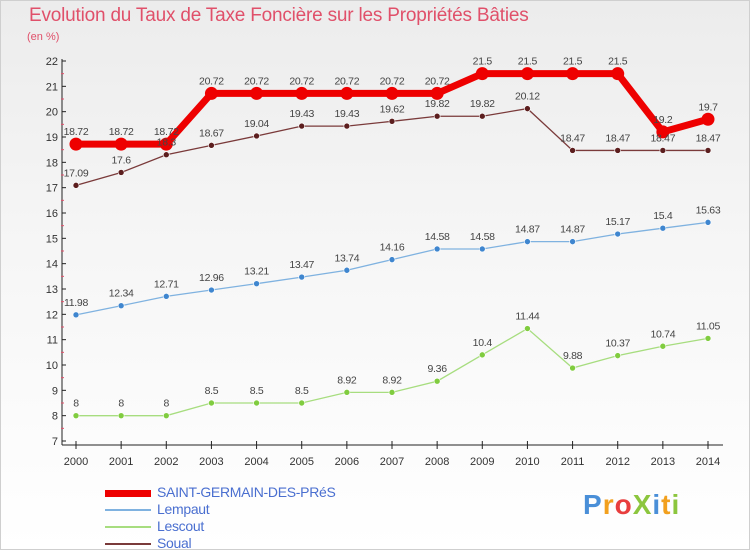  What do you see at coordinates (76, 173) in the screenshot?
I see `data-label: 17.09` at bounding box center [76, 173].